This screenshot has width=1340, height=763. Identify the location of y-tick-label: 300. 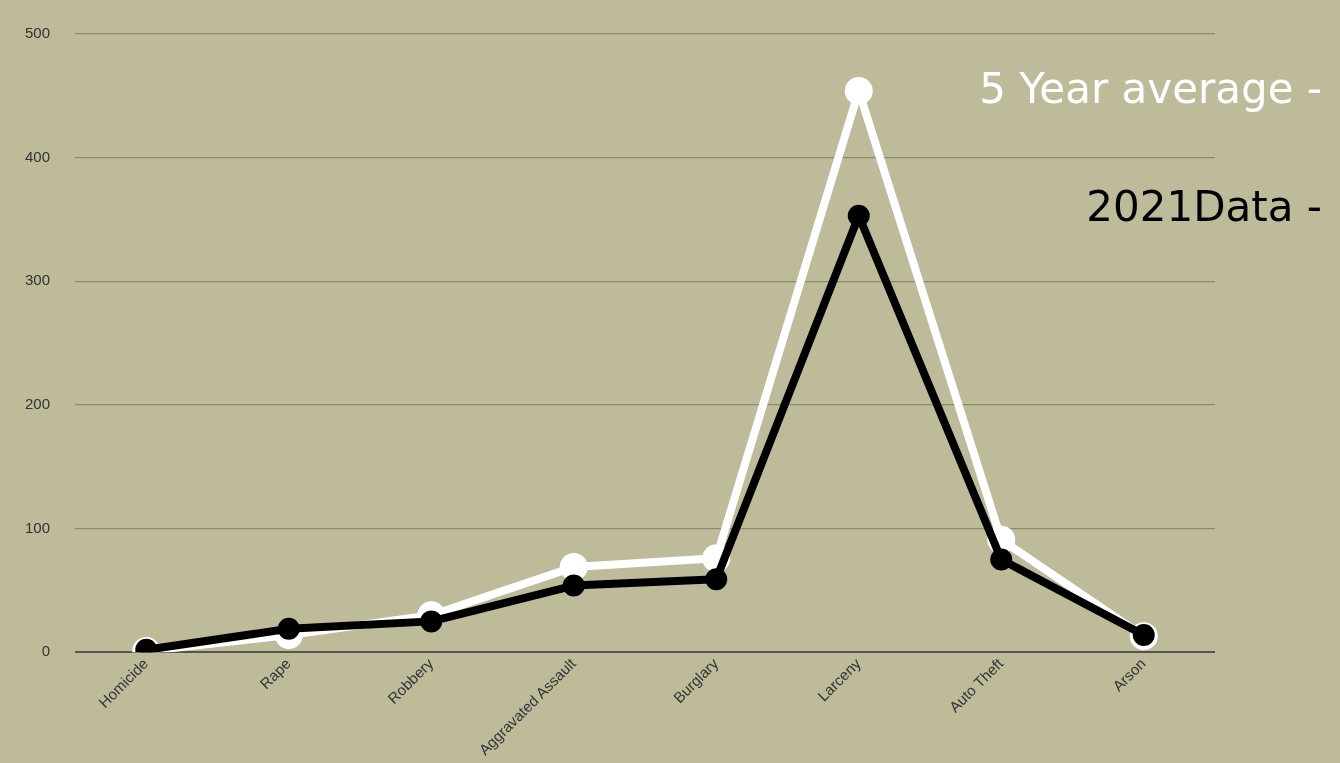
(38, 280).